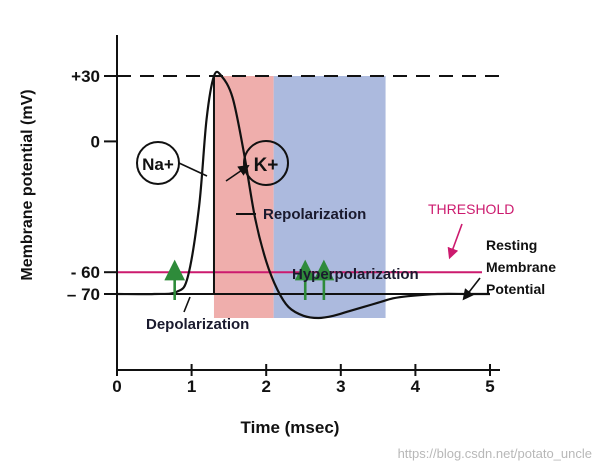 This screenshot has width=598, height=465. I want to click on k-label: K+, so click(266, 165).